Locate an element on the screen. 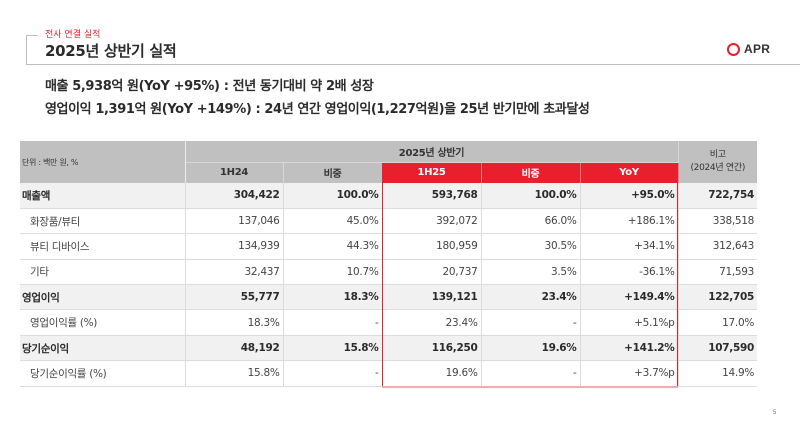 This screenshot has height=434, width=800. cell-value-1h25: 20,737 is located at coordinates (432, 272).